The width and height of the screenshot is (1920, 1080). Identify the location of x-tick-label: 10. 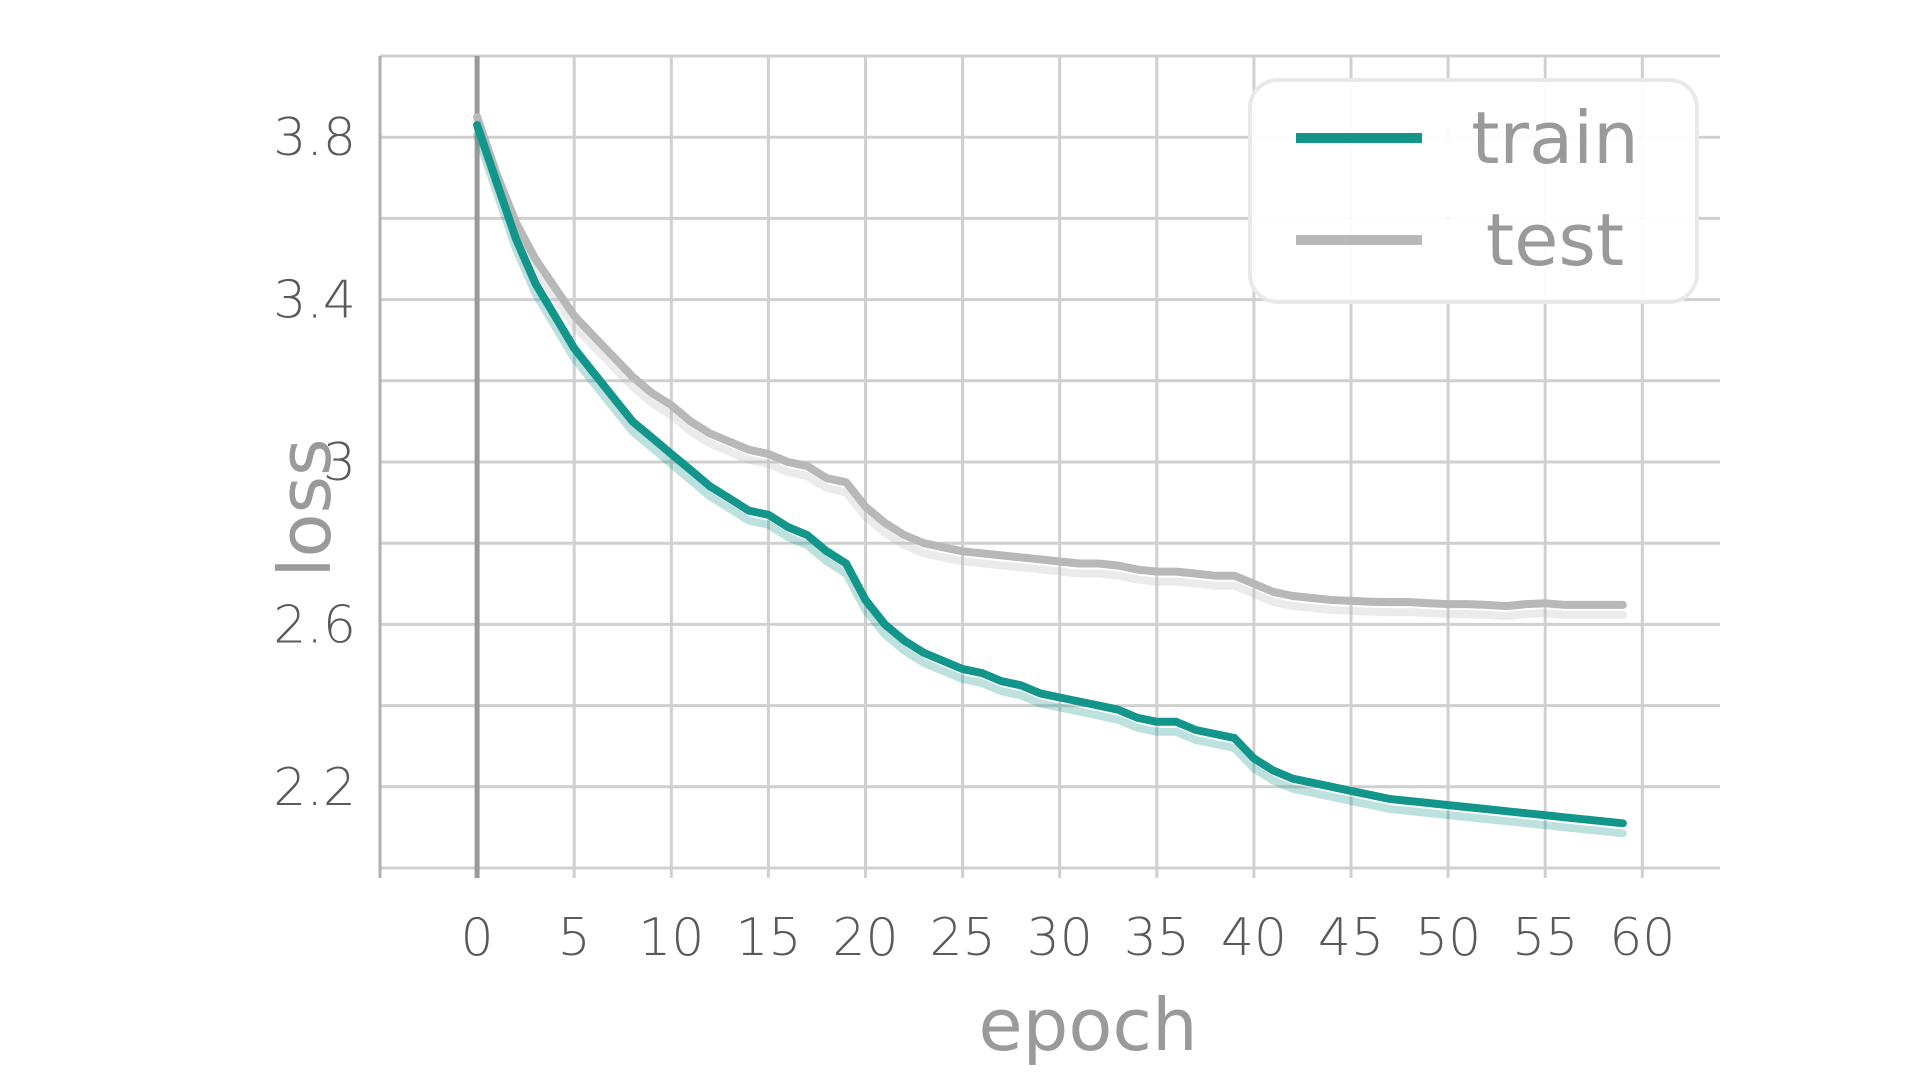
(671, 938).